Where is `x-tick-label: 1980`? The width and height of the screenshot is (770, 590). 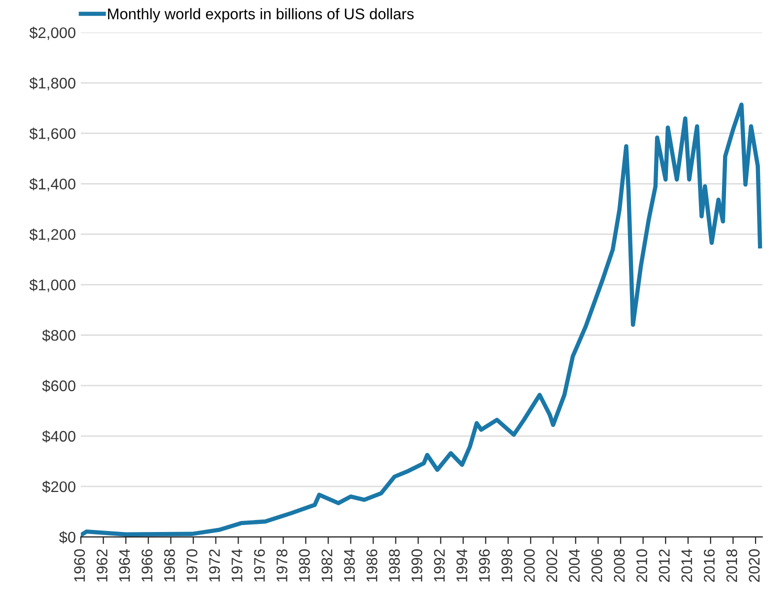
x-tick-label: 1980 is located at coordinates (304, 565).